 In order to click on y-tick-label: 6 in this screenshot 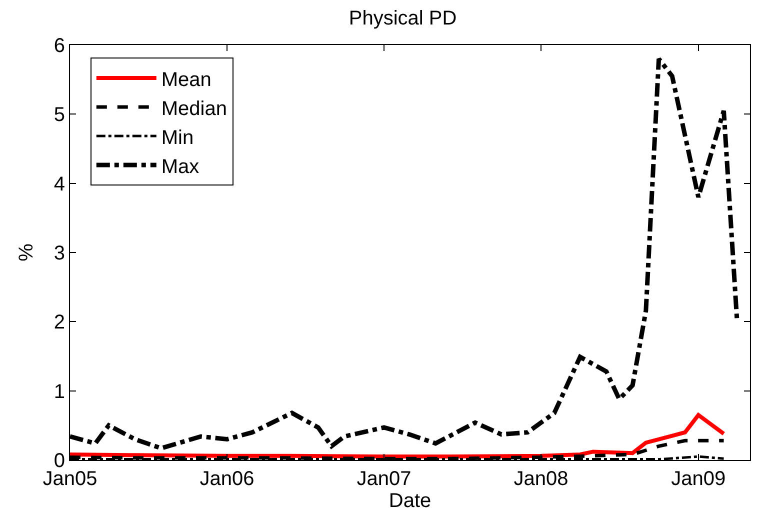, I will do `click(59, 46)`.